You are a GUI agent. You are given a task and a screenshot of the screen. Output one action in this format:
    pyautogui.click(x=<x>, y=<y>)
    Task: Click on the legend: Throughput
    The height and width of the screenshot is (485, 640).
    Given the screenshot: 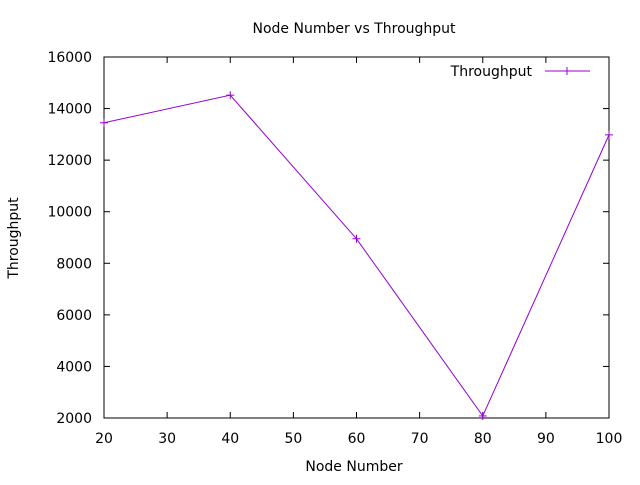 What is the action you would take?
    pyautogui.click(x=520, y=72)
    